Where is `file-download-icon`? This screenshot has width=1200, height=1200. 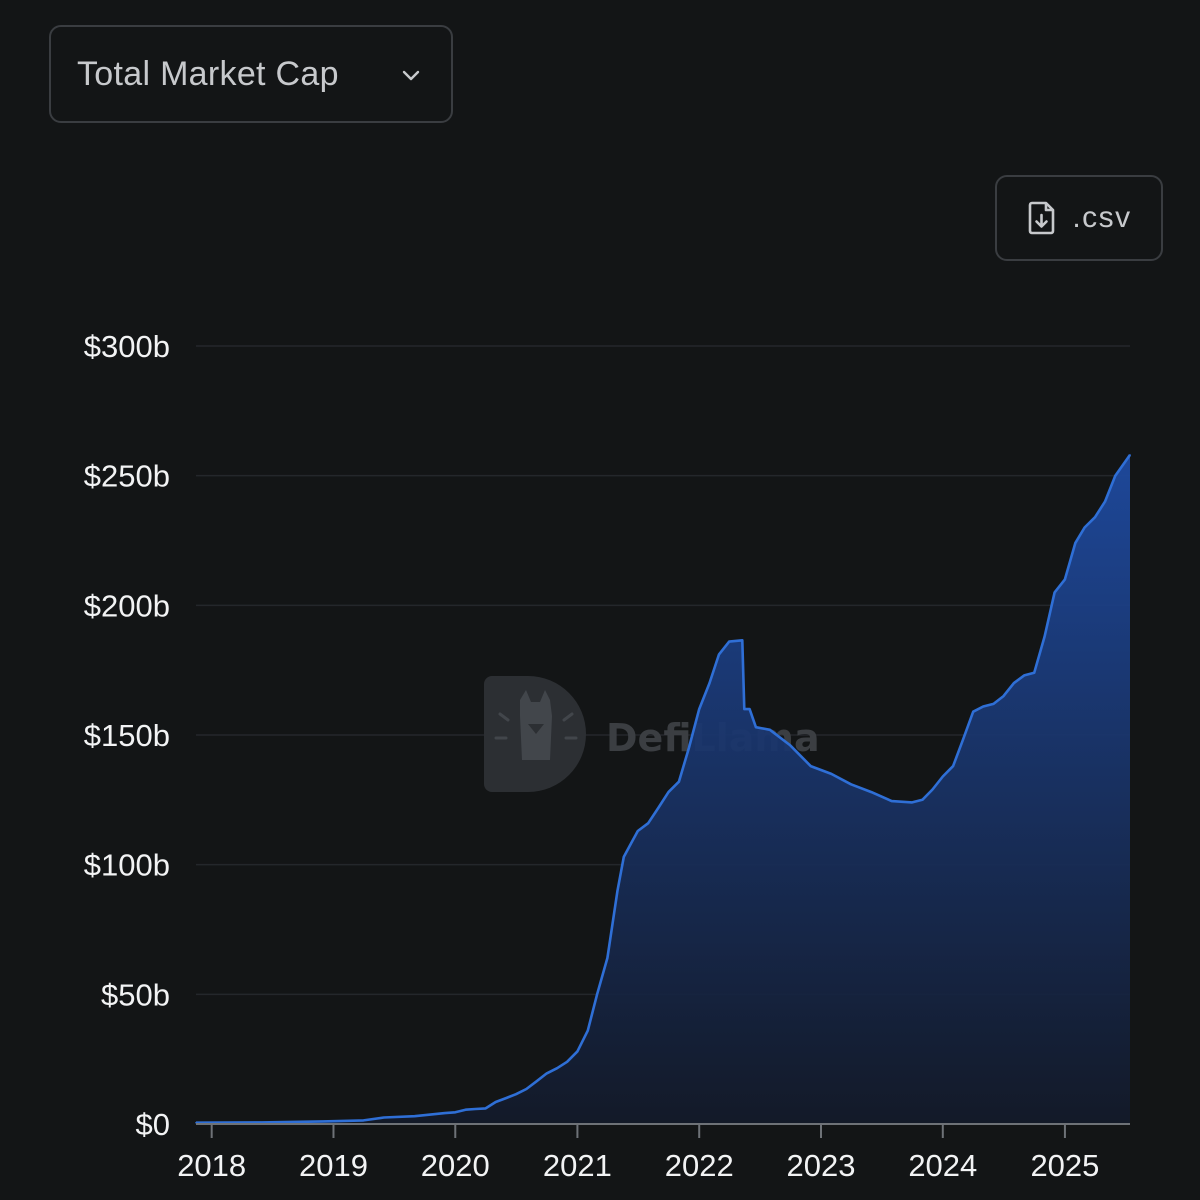 file-download-icon is located at coordinates (1042, 218).